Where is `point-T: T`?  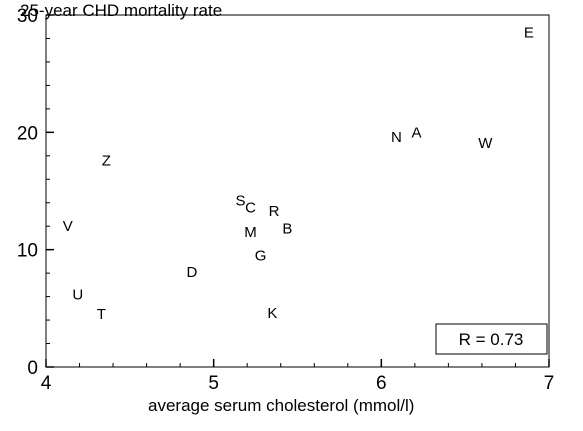
point-T: T is located at coordinates (101, 314).